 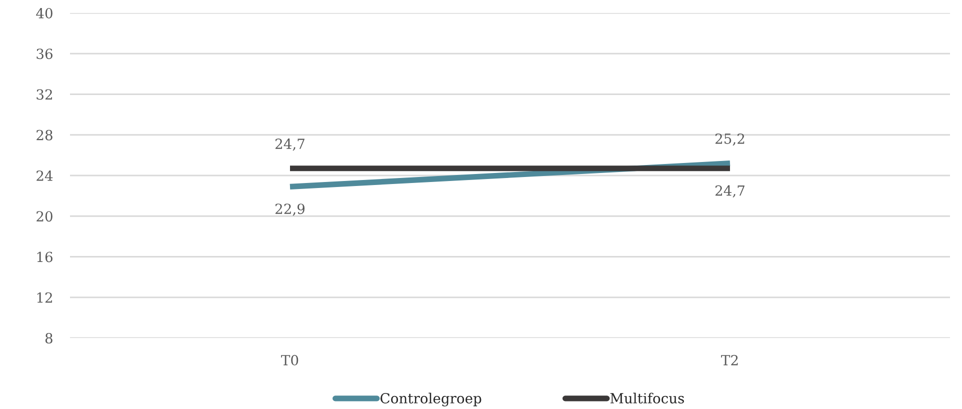 What do you see at coordinates (44, 94) in the screenshot?
I see `y-tick-label: 32` at bounding box center [44, 94].